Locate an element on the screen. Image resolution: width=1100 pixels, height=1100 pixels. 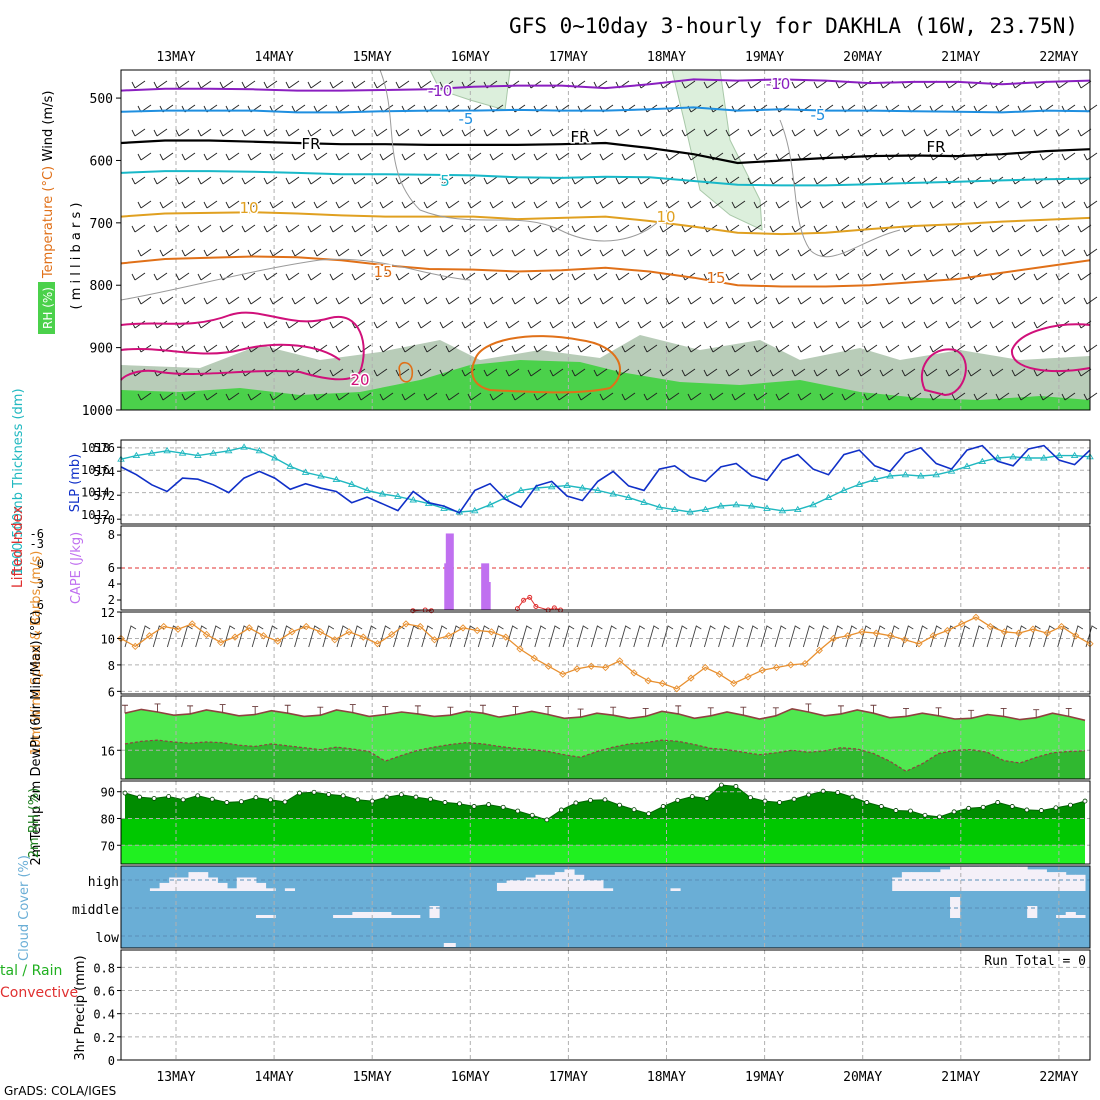
bottom-date-label: 15MAY is located at coordinates (372, 1077).